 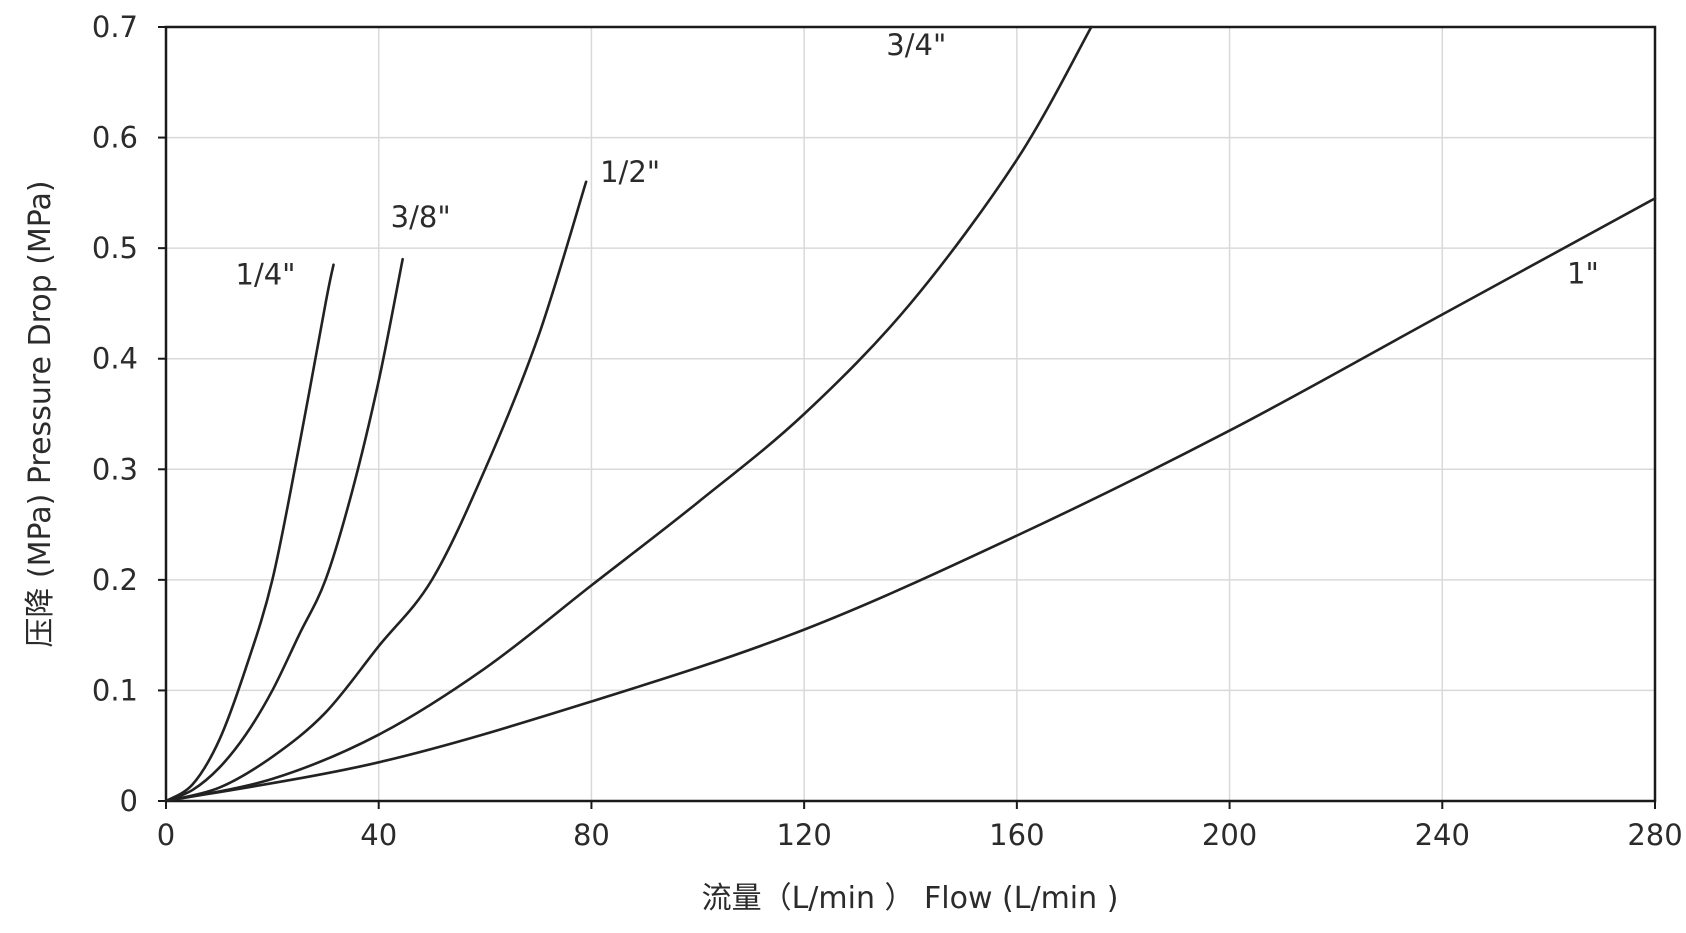 I want to click on y-tick-label: 0.7, so click(x=115, y=27).